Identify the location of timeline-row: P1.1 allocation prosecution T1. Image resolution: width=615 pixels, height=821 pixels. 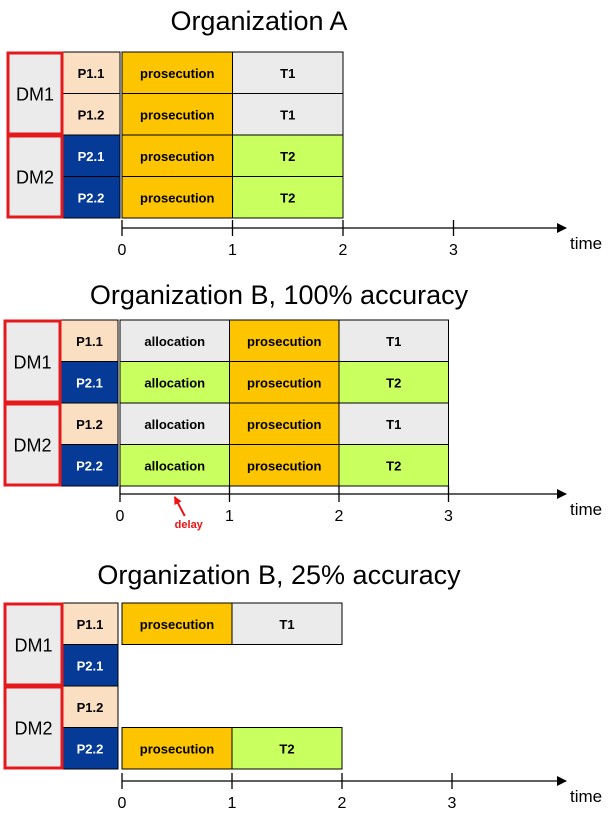
(254, 340).